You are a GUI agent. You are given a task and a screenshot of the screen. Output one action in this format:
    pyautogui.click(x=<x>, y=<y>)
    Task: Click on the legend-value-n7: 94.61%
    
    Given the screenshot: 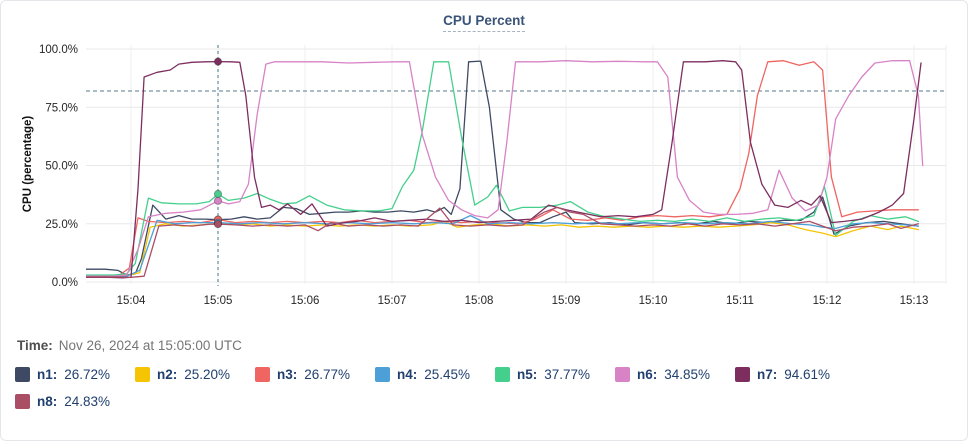 What is the action you would take?
    pyautogui.click(x=807, y=374)
    